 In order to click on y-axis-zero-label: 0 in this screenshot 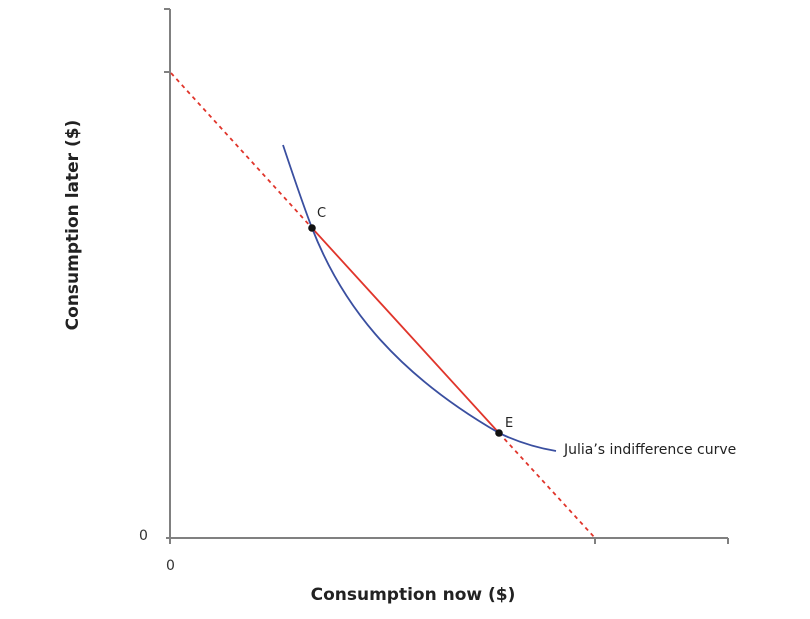, I will do `click(143, 536)`.